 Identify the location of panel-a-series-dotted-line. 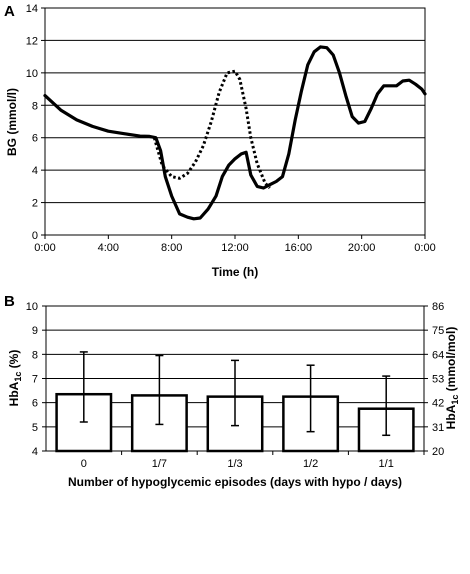
(211, 129).